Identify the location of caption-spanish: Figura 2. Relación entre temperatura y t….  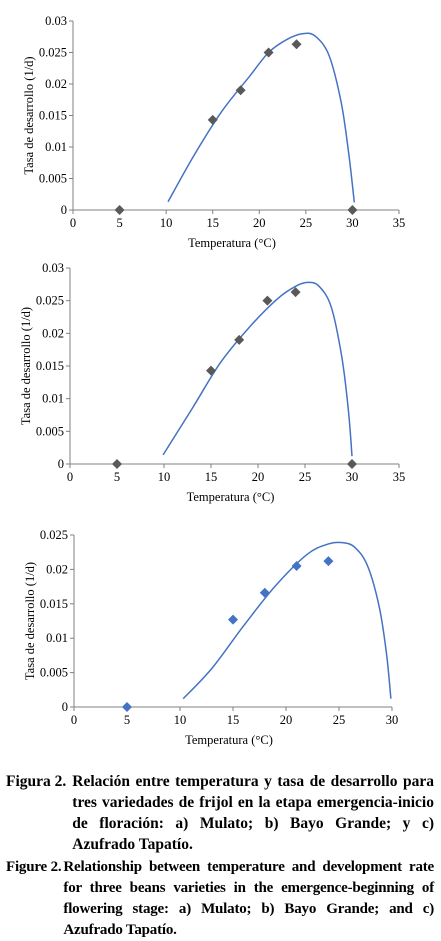
(220, 813).